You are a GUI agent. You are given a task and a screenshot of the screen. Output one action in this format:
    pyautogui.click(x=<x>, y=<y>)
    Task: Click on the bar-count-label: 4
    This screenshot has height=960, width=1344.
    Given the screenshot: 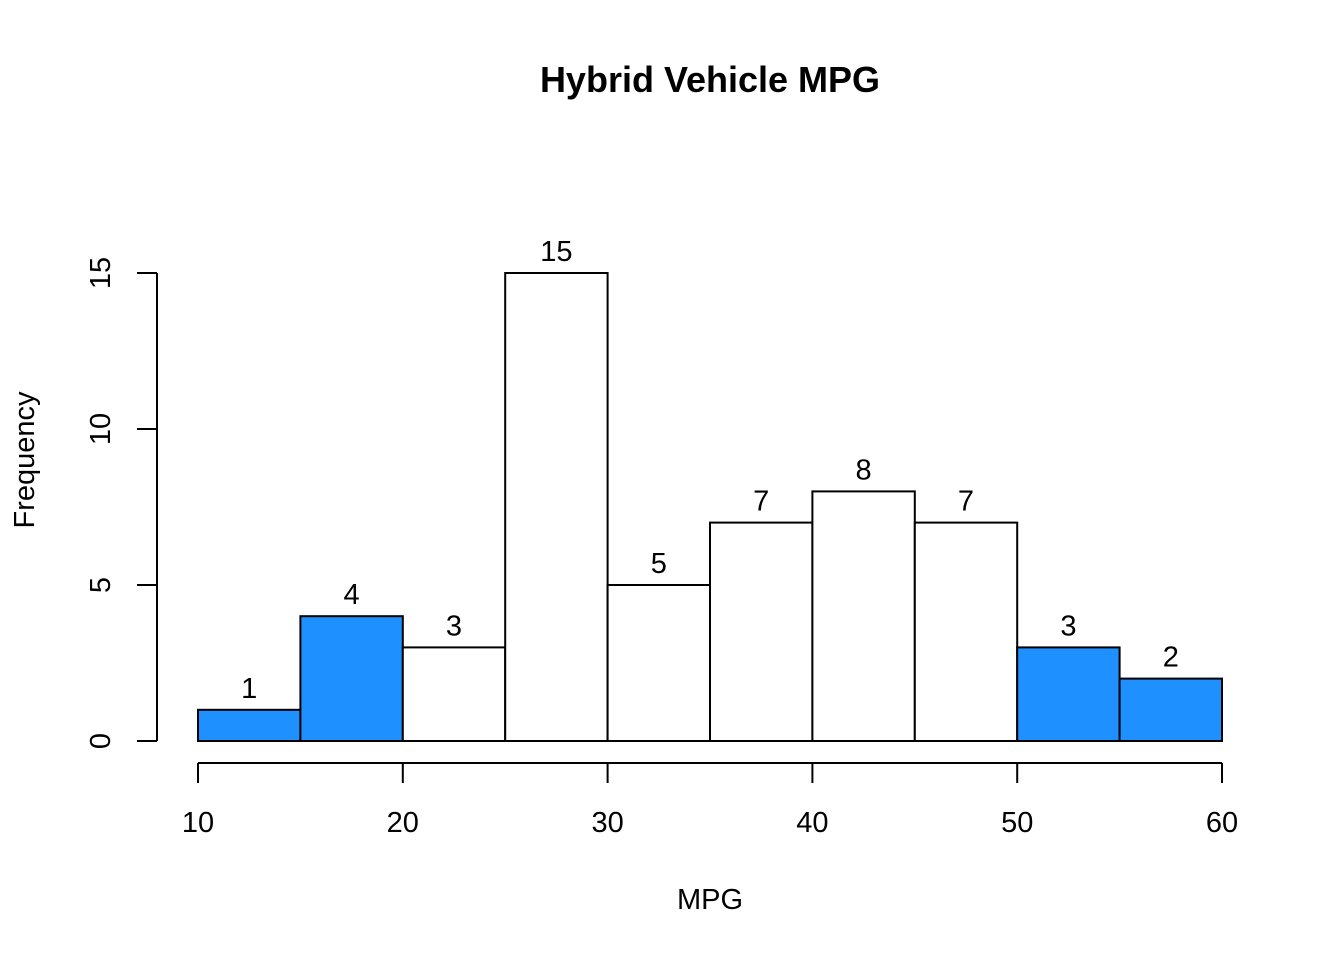 What is the action you would take?
    pyautogui.click(x=352, y=595)
    